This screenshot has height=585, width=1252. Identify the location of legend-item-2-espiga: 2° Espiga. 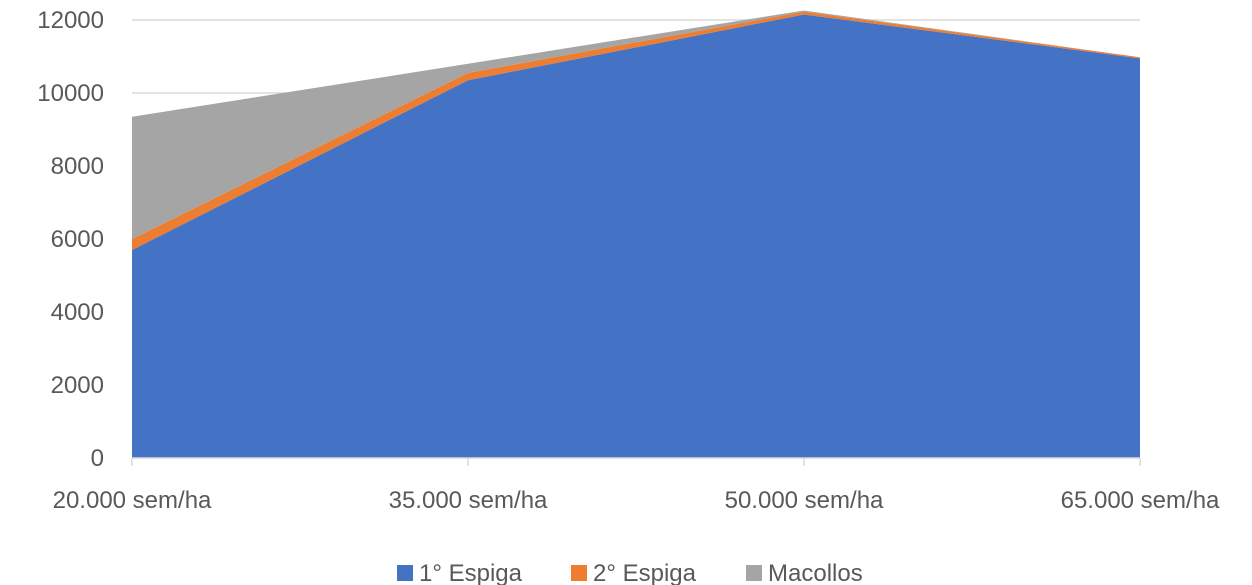
(634, 572).